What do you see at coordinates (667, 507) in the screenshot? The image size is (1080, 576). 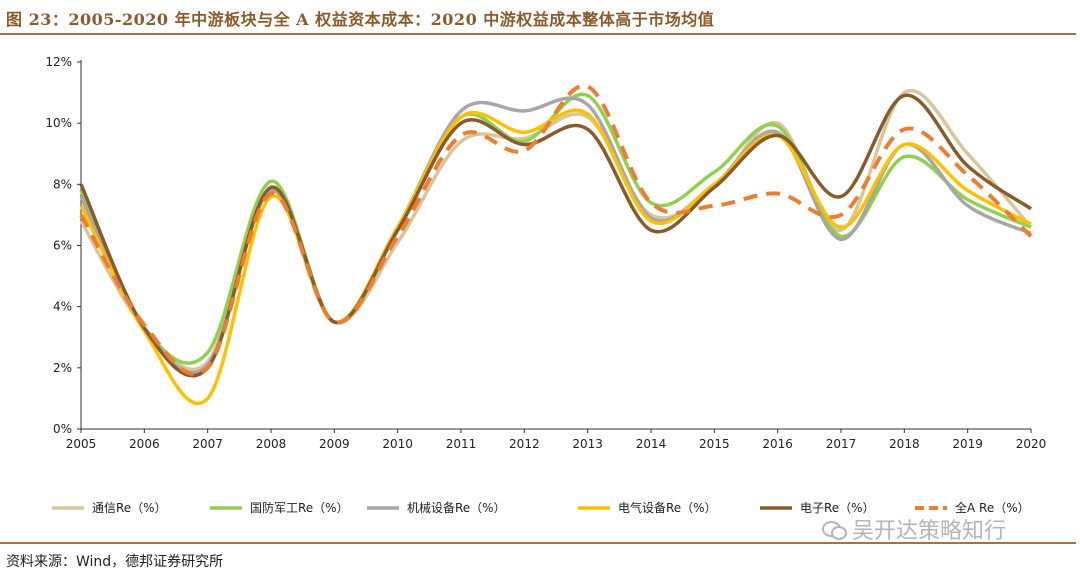 I see `legend-label-4: 电气设备Re（%）` at bounding box center [667, 507].